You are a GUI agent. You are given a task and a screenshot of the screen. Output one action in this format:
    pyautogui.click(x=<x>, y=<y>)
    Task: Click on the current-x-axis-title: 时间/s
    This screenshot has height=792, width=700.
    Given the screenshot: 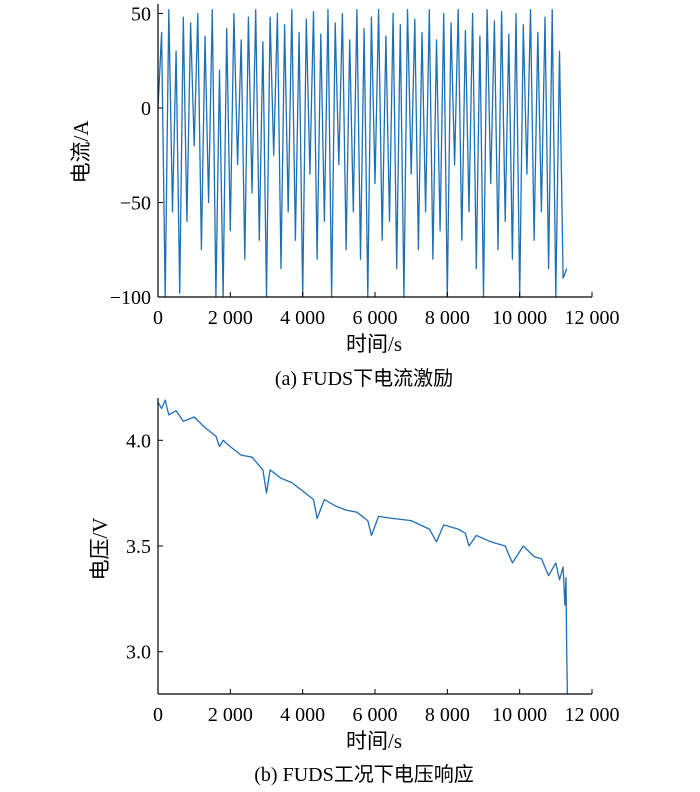 What is the action you would take?
    pyautogui.click(x=374, y=344)
    